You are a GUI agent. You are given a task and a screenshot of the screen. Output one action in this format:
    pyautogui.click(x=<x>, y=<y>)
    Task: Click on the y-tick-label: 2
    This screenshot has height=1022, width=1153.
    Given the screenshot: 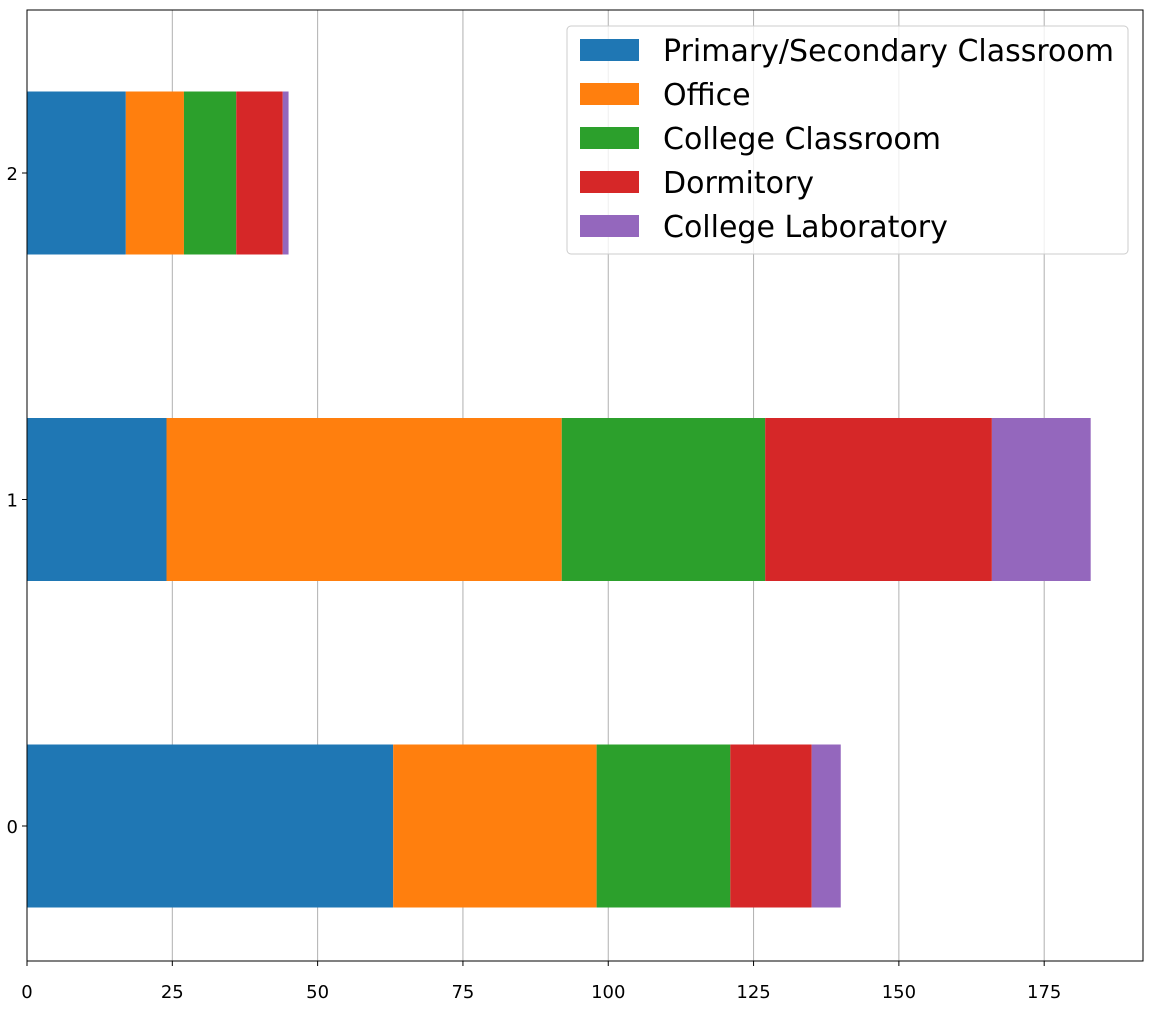 What is the action you would take?
    pyautogui.click(x=12, y=174)
    